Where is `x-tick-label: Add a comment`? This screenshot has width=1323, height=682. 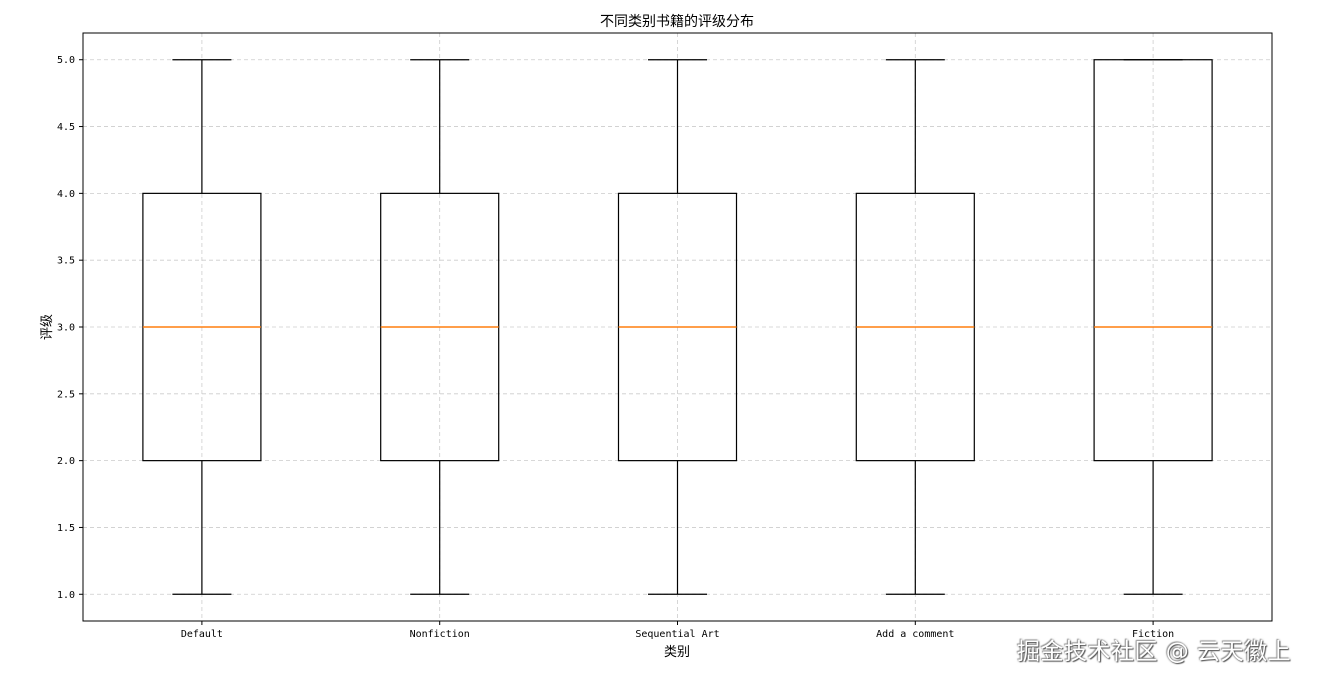
x-tick-label: Add a comment is located at coordinates (915, 634).